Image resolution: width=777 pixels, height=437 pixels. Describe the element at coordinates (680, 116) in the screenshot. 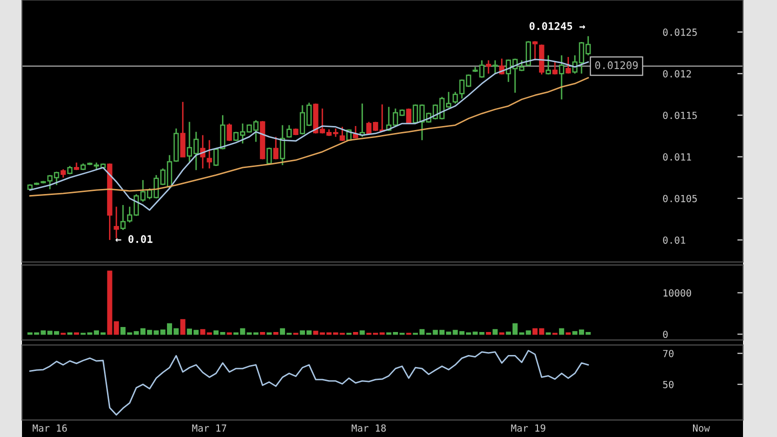

I see `y-tick-label: 0.0115` at that location.